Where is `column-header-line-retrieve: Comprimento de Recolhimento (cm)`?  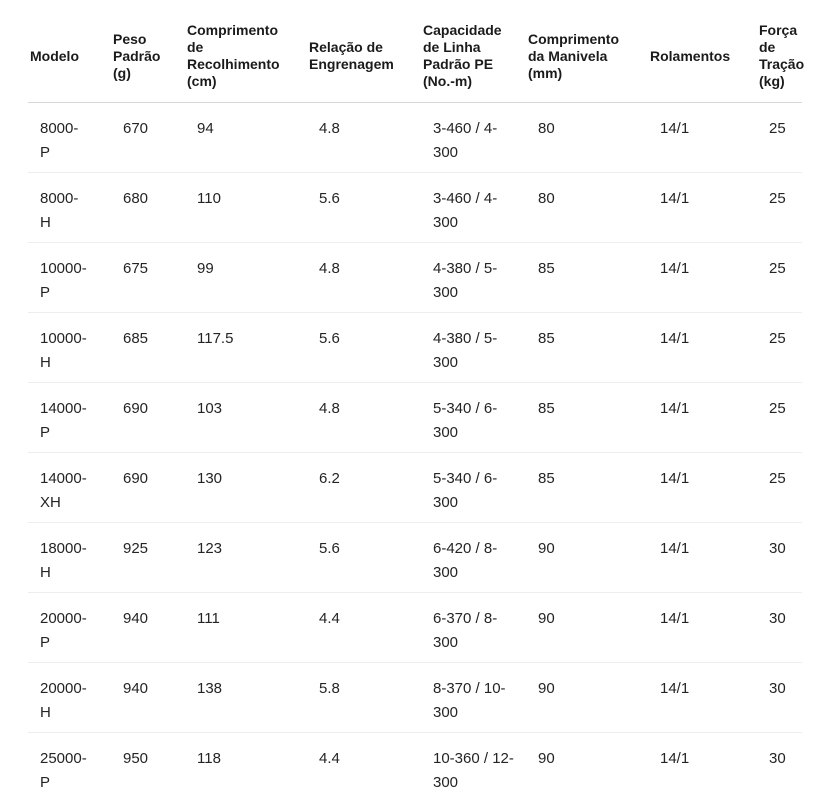
column-header-line-retrieve: Comprimento de Recolhimento (cm) is located at coordinates (246, 57).